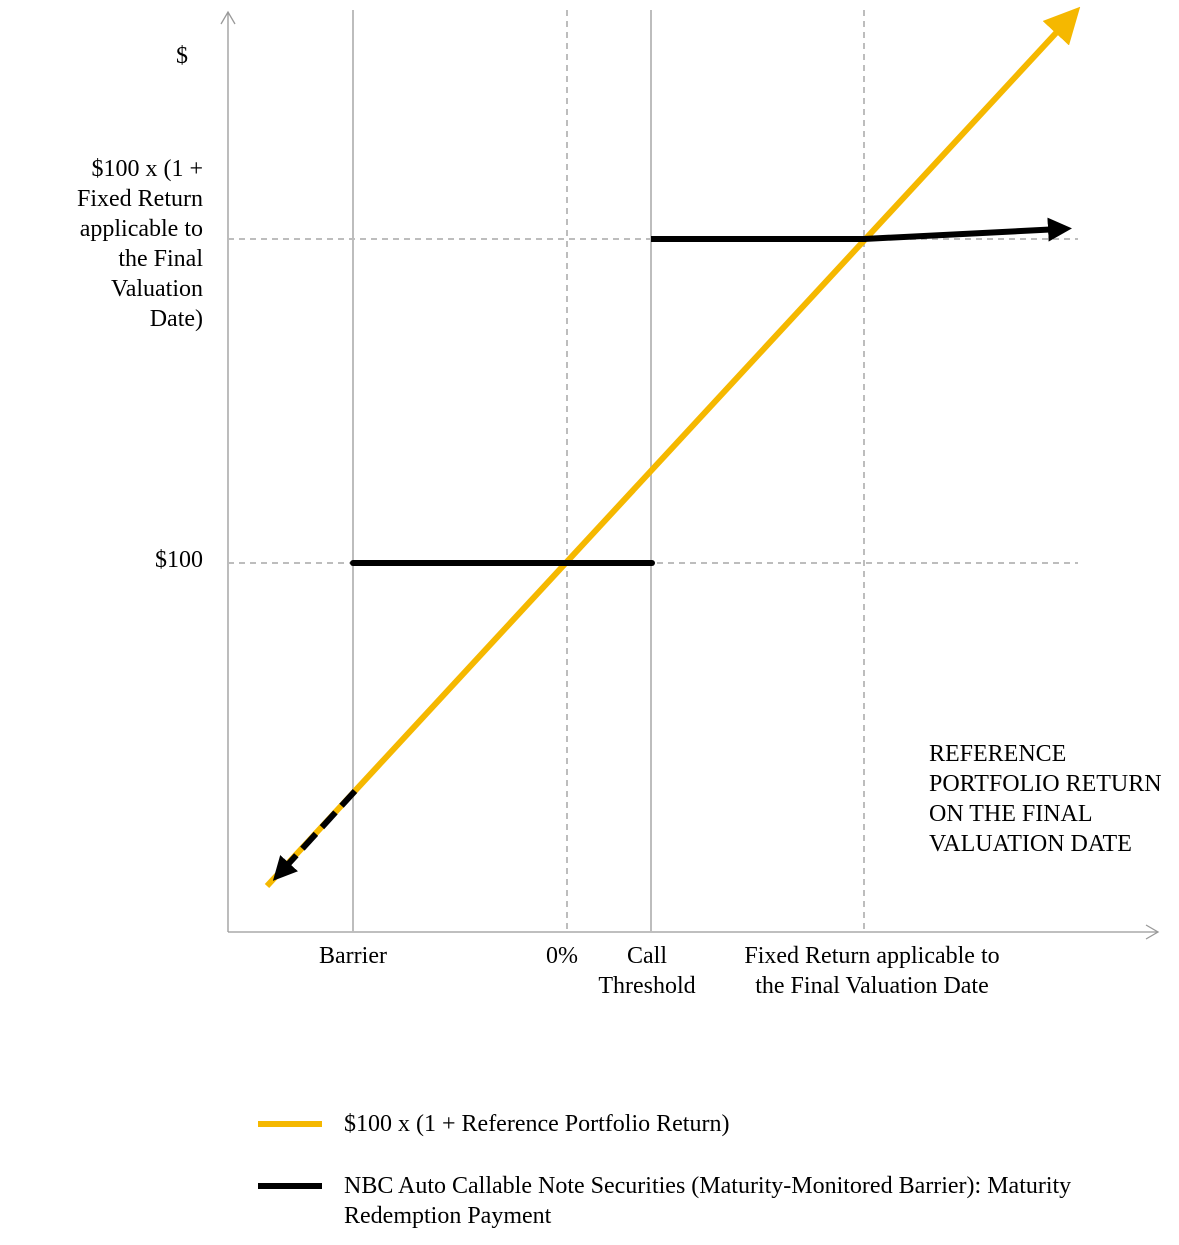 This screenshot has width=1179, height=1245. I want to click on y-tick-hundred: $100, so click(179, 560).